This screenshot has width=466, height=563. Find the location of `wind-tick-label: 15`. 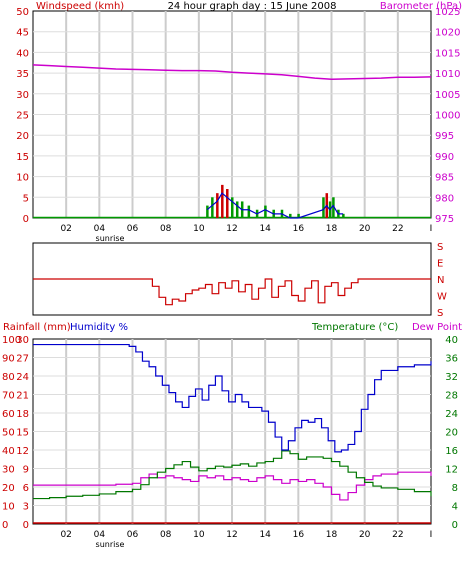

wind-tick-label: 15 is located at coordinates (22, 157).